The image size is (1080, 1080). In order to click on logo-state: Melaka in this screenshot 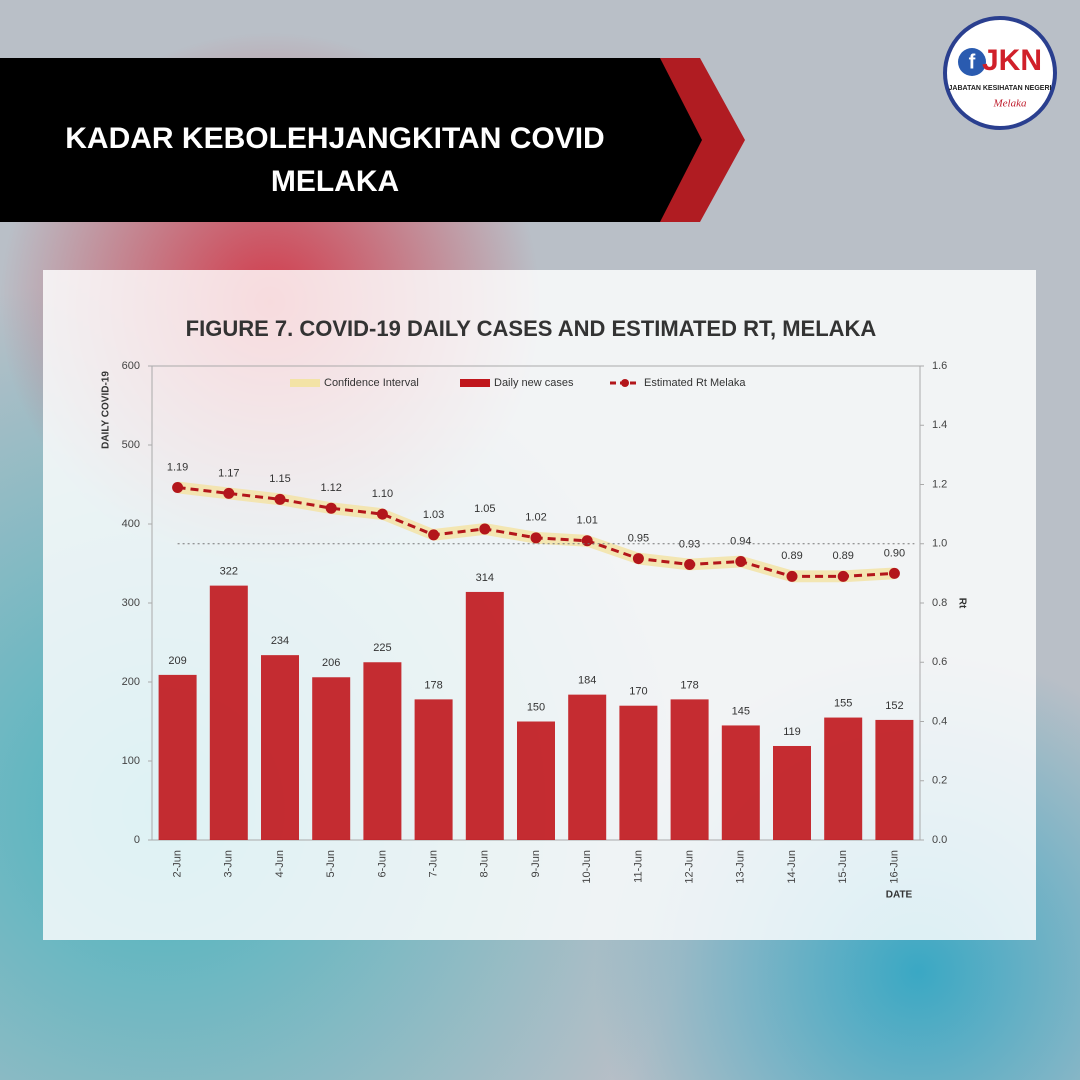, I will do `click(1010, 104)`.